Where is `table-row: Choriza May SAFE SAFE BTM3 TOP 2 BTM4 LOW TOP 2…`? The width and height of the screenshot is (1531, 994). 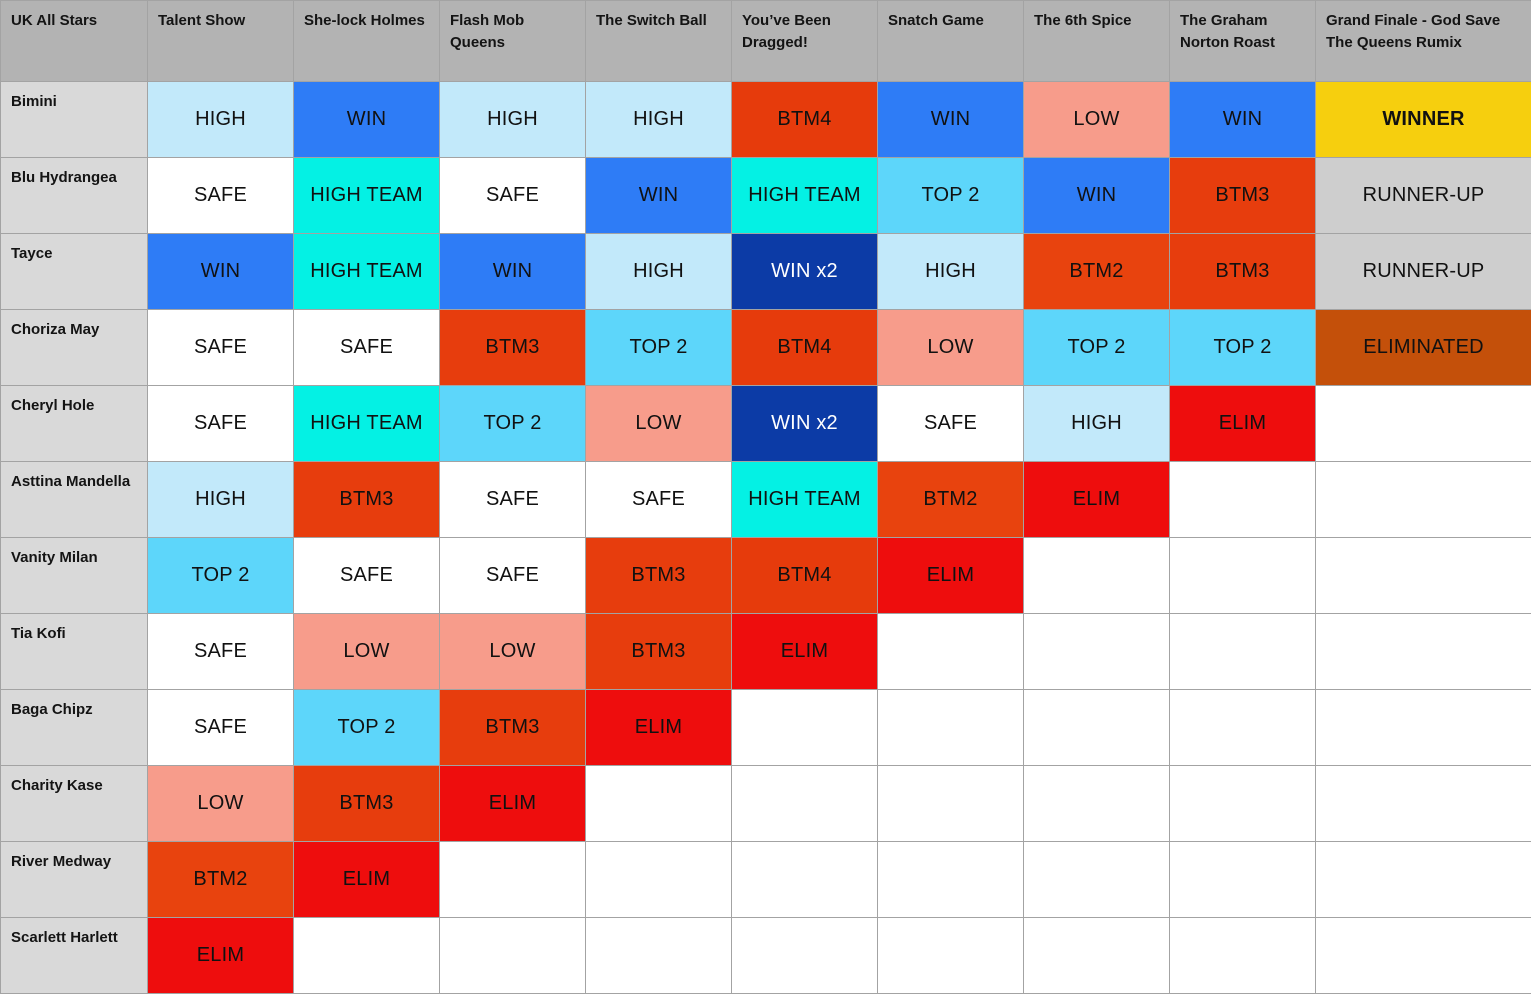
table-row: Choriza May SAFE SAFE BTM3 TOP 2 BTM4 LOW TOP 2… is located at coordinates (765, 347).